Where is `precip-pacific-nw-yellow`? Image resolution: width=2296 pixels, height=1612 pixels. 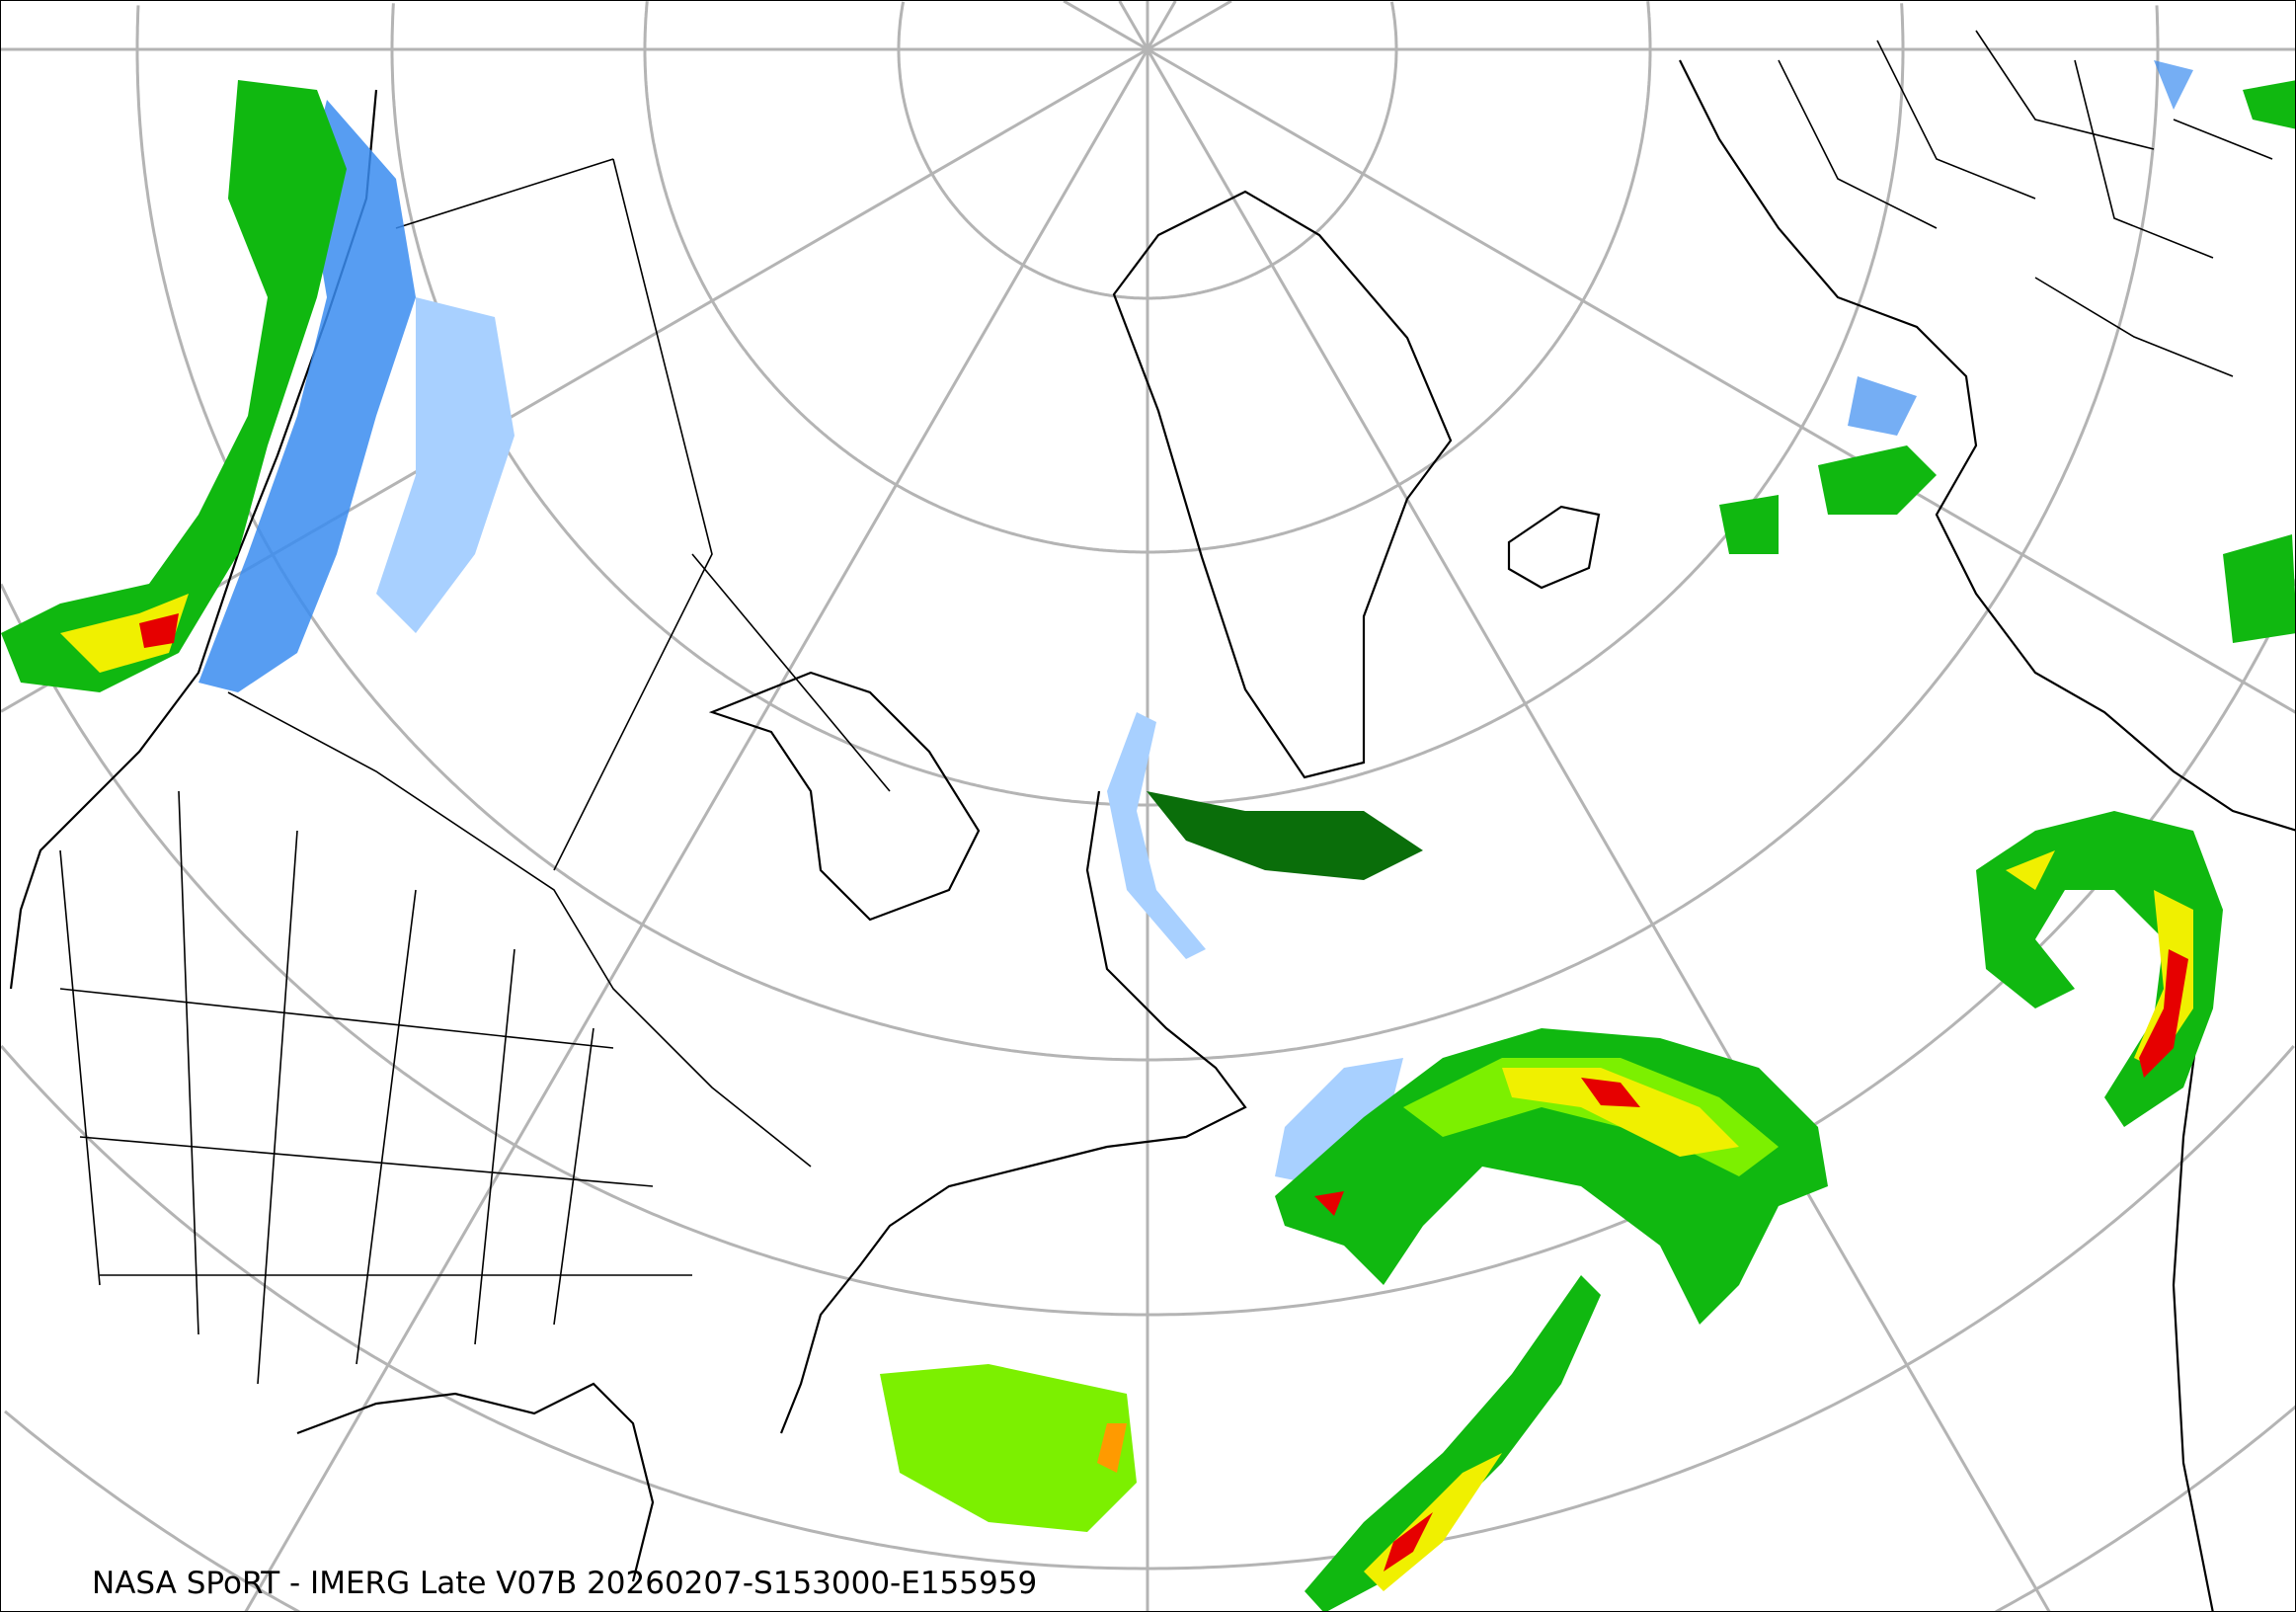 precip-pacific-nw-yellow is located at coordinates (125, 634).